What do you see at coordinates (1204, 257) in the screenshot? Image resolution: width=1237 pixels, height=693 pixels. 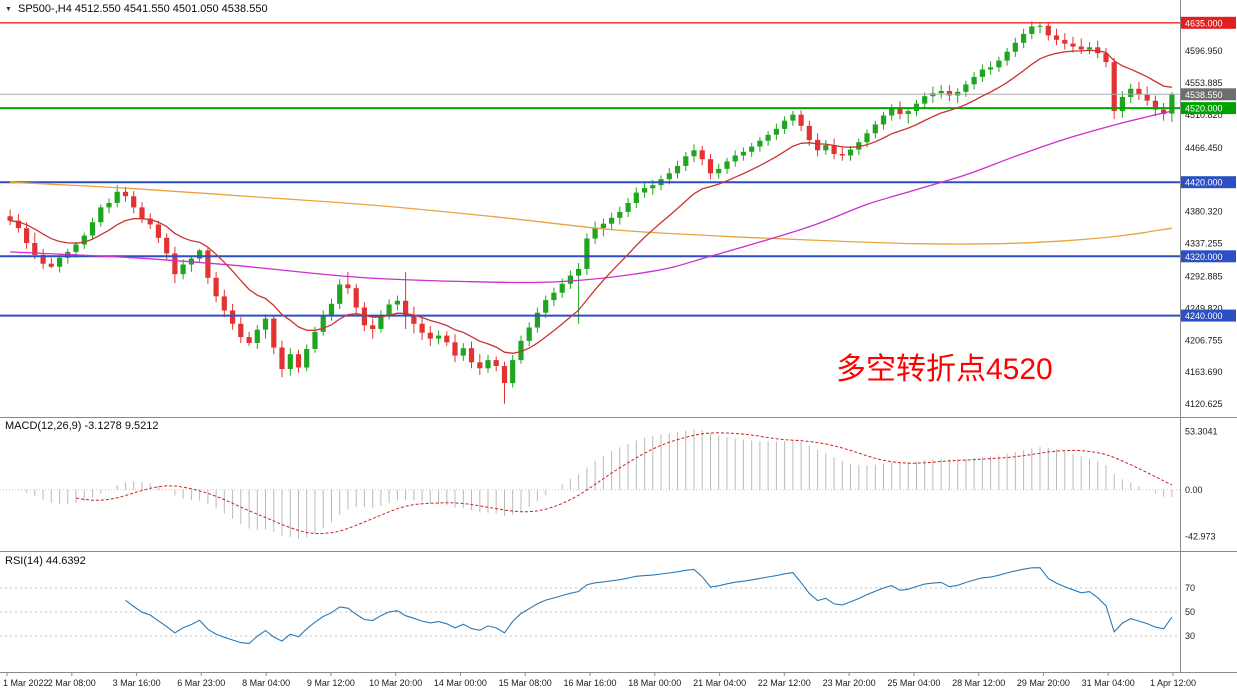 I see `price-tag-label: 4320.000` at bounding box center [1204, 257].